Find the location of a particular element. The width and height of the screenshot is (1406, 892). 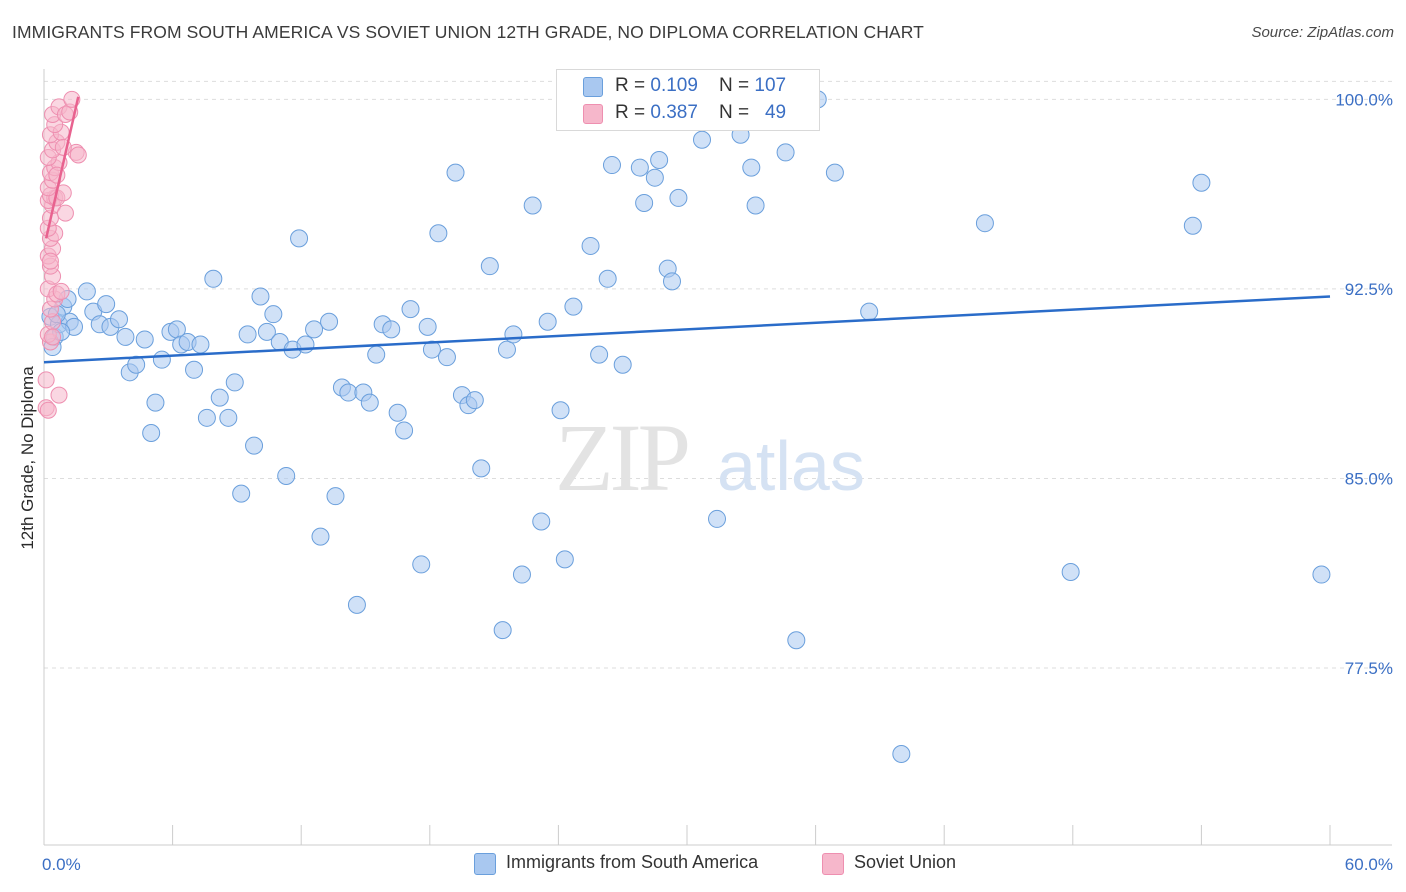

watermark-zip: ZIP is located at coordinates (621, 457).